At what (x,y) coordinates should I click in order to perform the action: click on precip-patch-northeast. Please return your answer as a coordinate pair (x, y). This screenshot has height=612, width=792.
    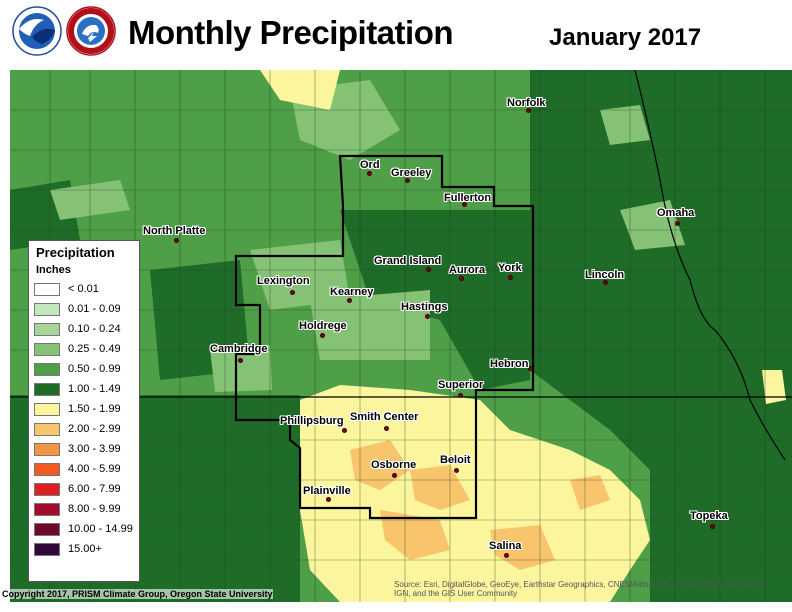
    Looking at the image, I should click on (625, 125).